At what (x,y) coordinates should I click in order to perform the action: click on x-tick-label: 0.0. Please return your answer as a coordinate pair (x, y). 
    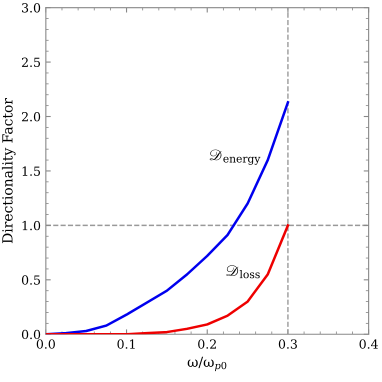
    Looking at the image, I should click on (45, 344).